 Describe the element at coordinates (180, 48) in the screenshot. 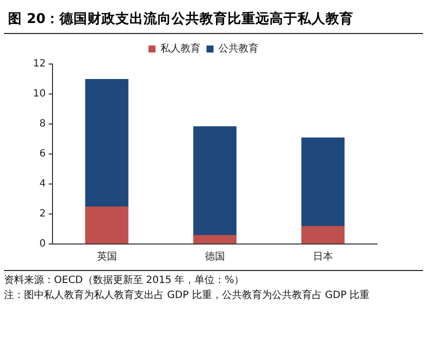

I see `legend-label: 私人教育` at that location.